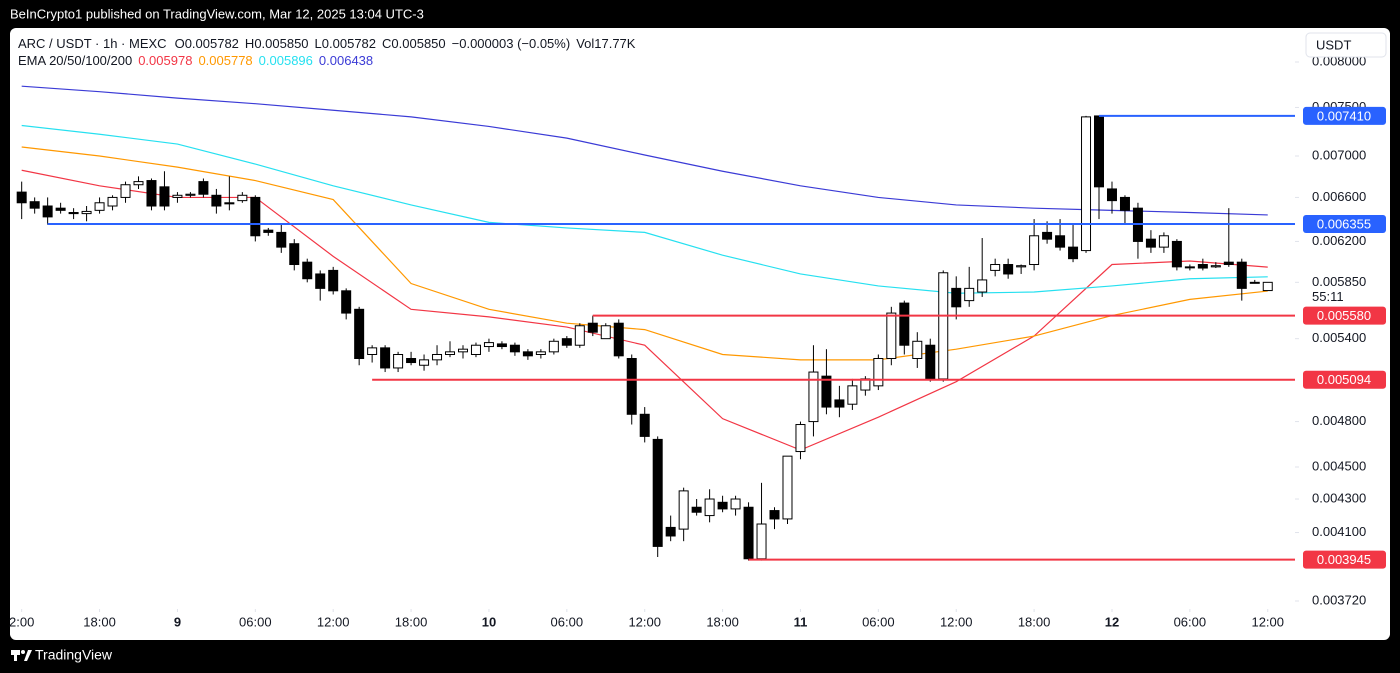 This screenshot has width=1400, height=673. I want to click on level-label: 0.003945, so click(1344, 559).